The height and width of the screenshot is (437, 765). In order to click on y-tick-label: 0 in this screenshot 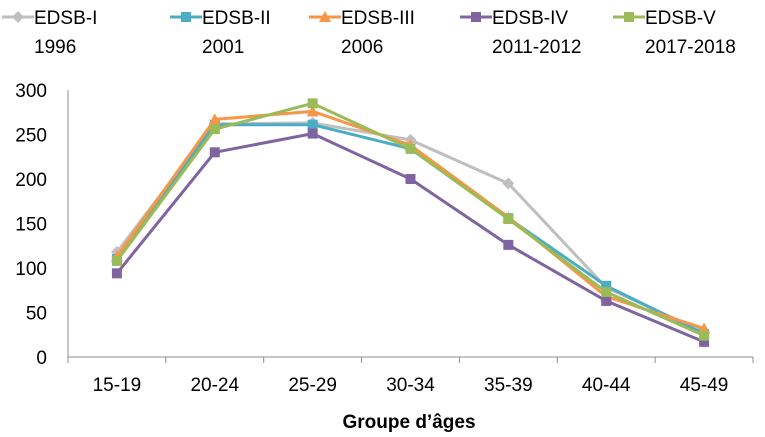, I will do `click(41, 358)`.